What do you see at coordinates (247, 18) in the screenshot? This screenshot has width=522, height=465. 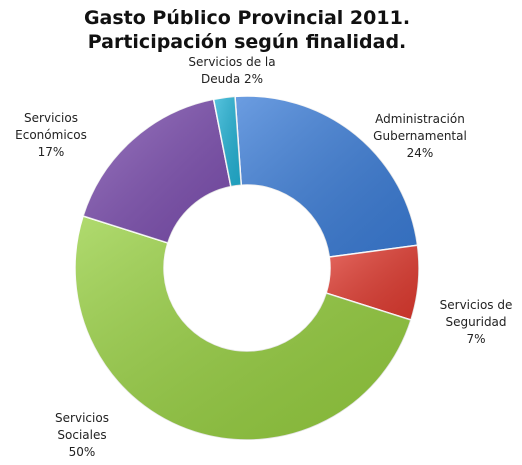 I see `chart-title: Gasto Público Provincial 2011.` at bounding box center [247, 18].